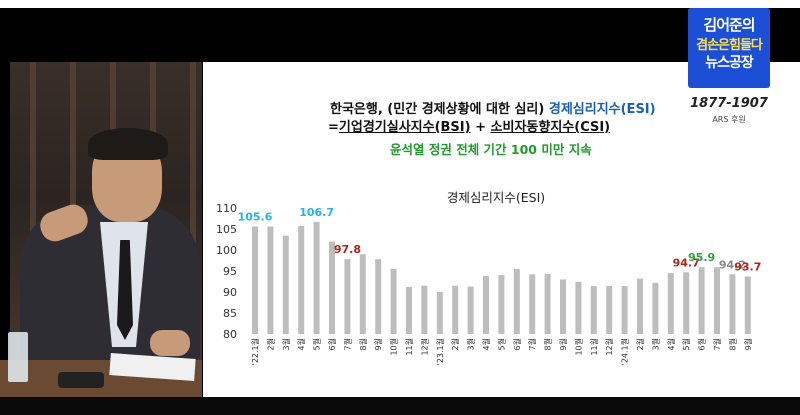  Describe the element at coordinates (333, 127) in the screenshot. I see `formula-eq: =` at that location.